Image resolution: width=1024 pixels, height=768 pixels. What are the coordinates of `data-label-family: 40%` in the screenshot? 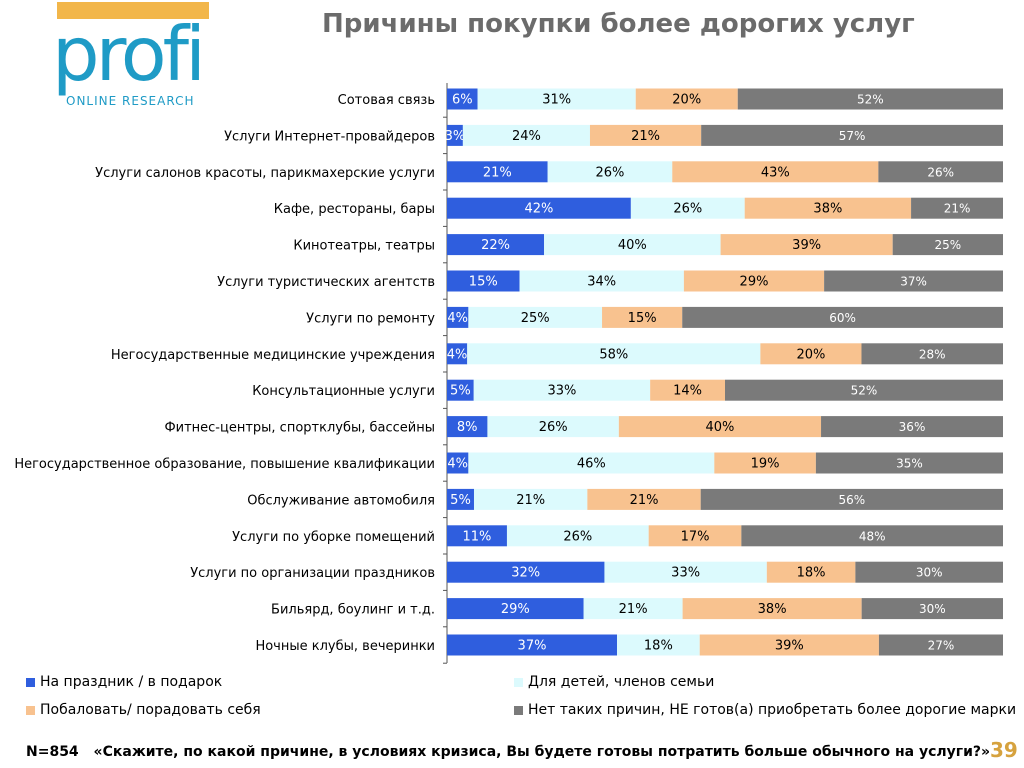 It's located at (632, 245).